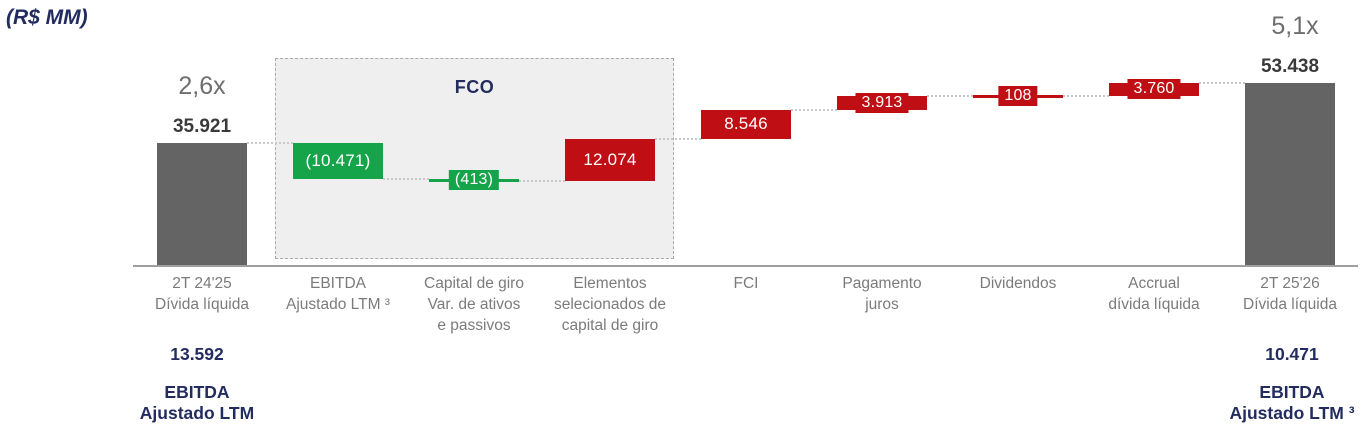 This screenshot has height=438, width=1366. I want to click on ebitda-ltm-start: 13.592 EBITDA Ajustado LTM, so click(197, 384).